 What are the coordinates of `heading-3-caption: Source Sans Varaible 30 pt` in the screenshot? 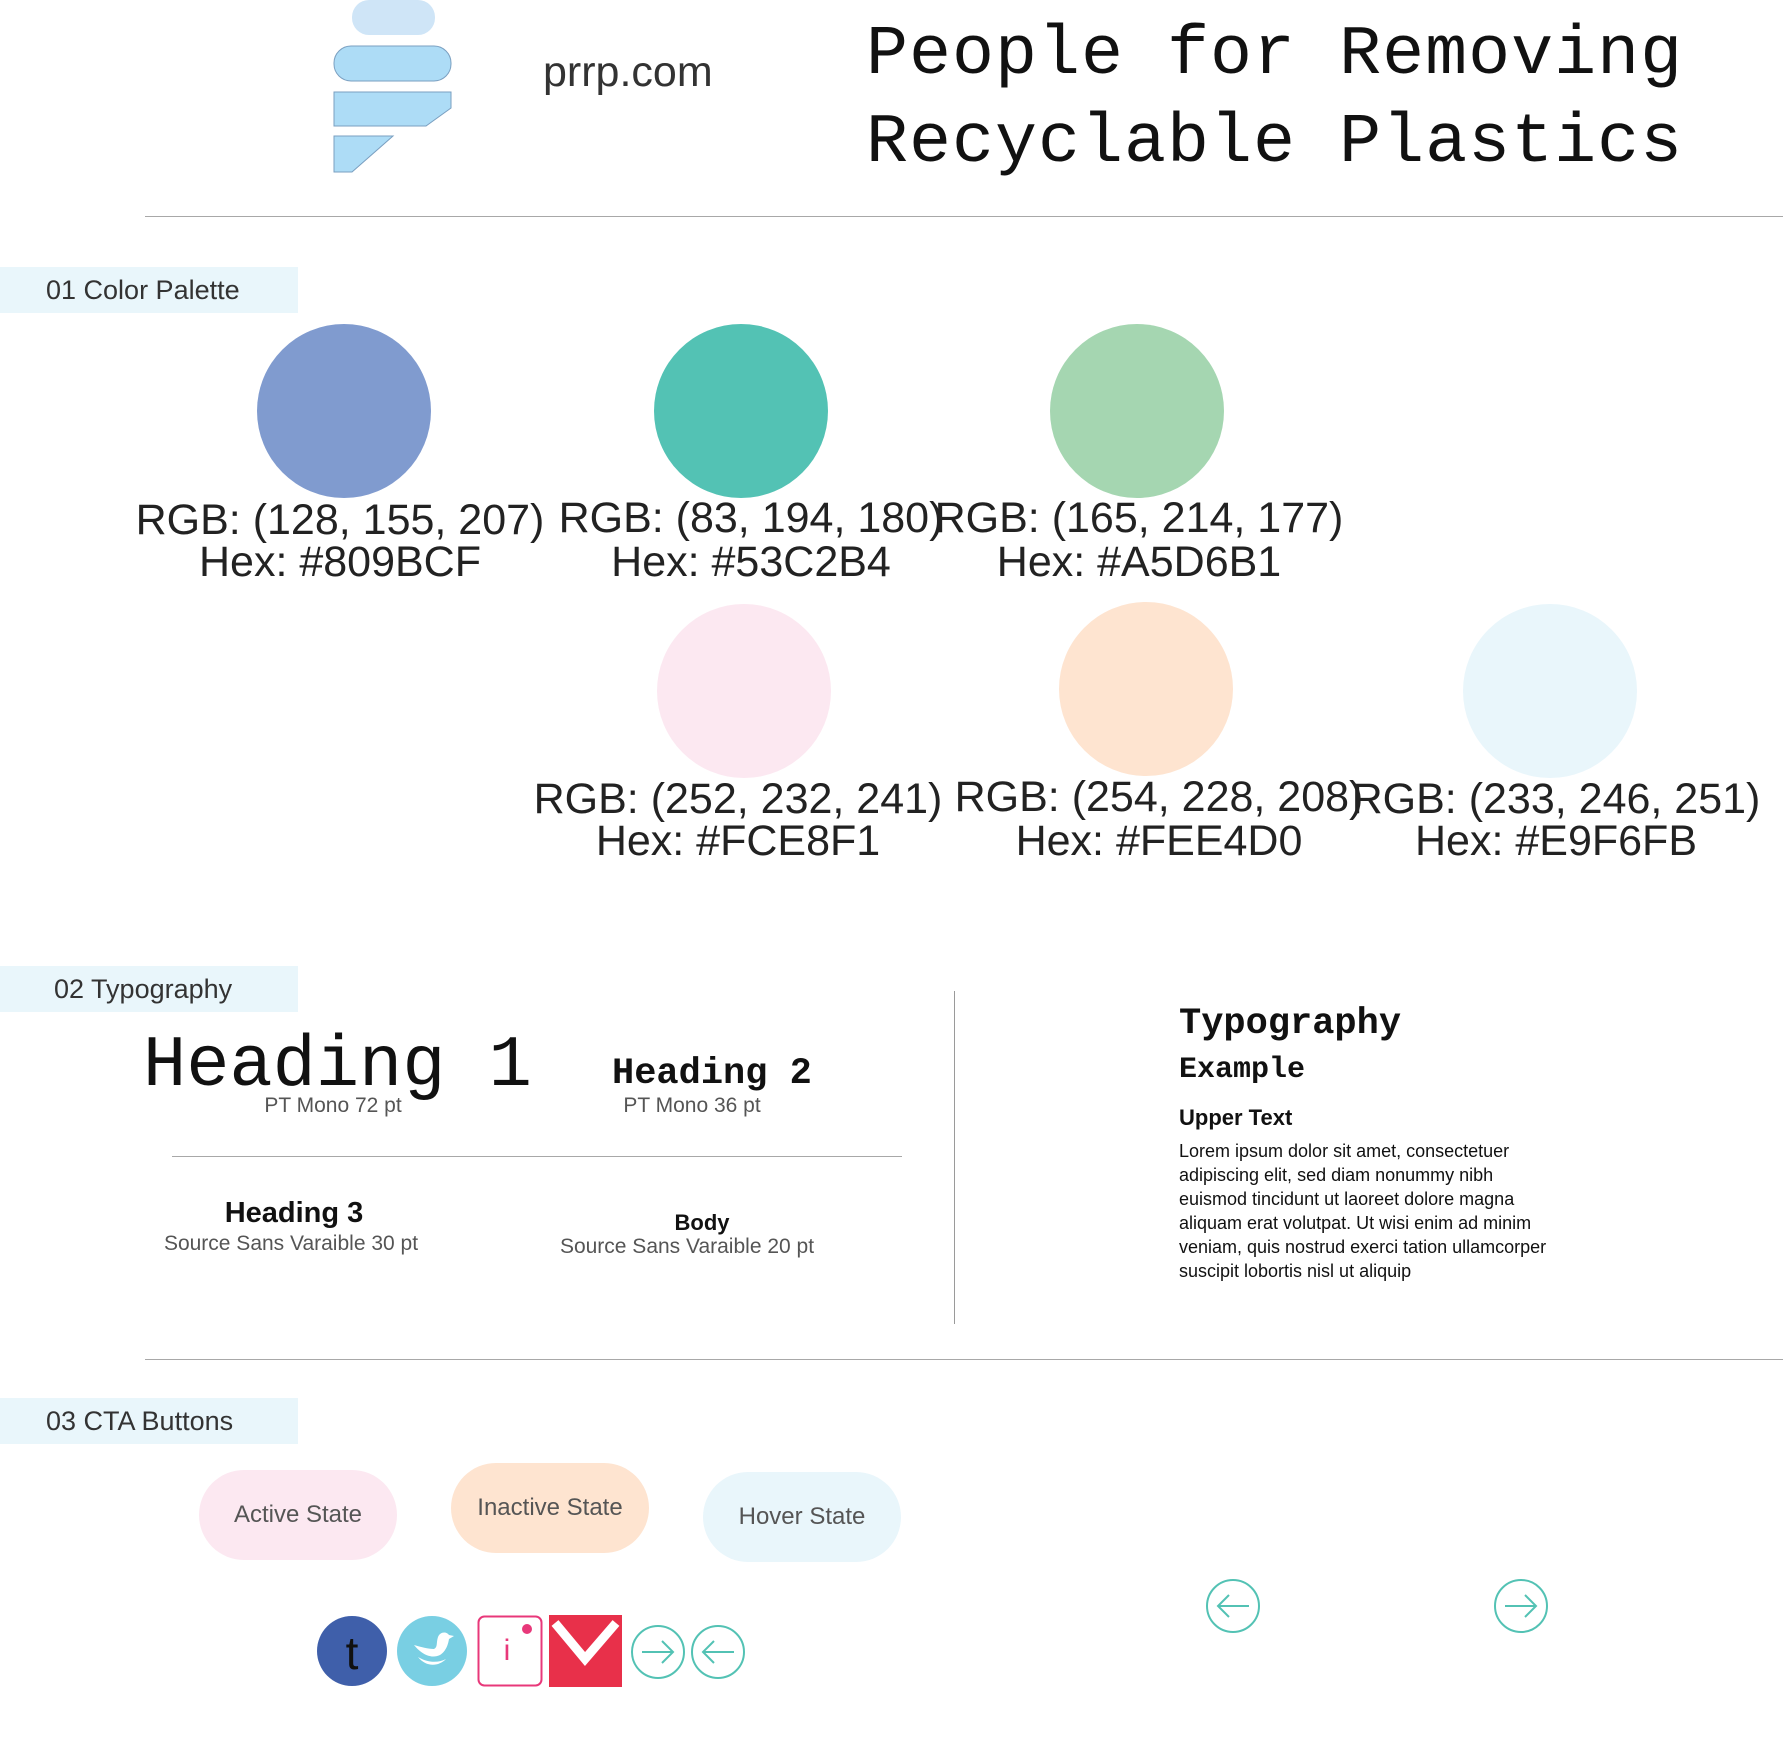 It's located at (291, 1243).